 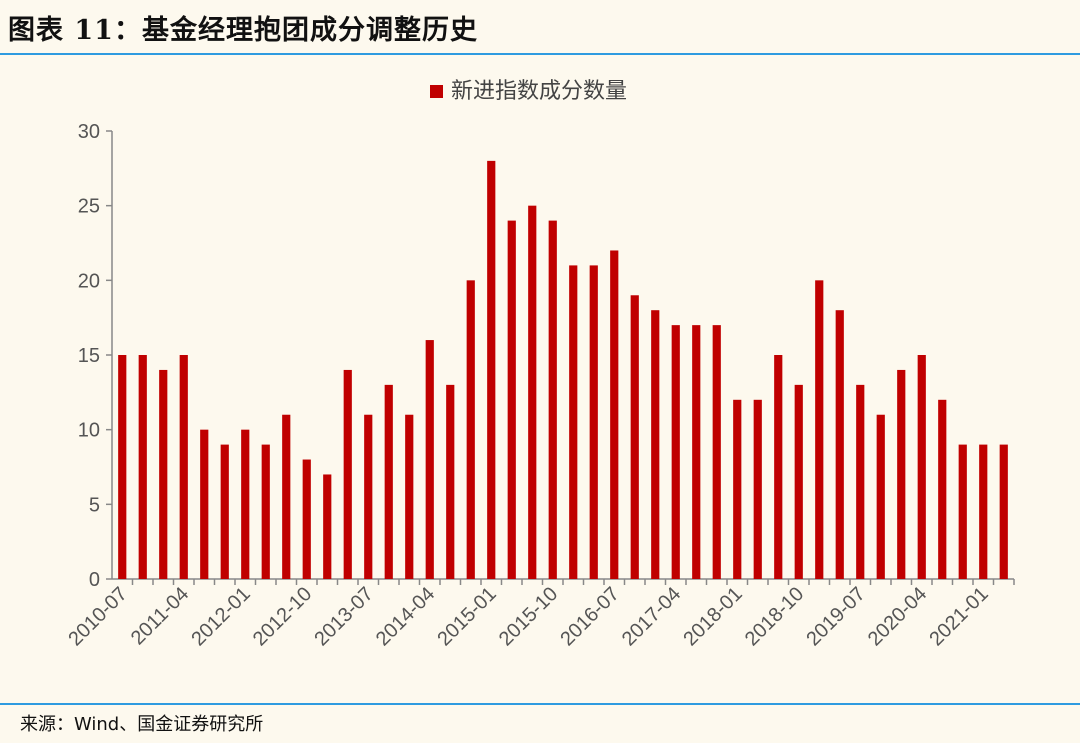 I want to click on header: 图表 11：基金经理抱团成分调整历史, so click(x=540, y=27).